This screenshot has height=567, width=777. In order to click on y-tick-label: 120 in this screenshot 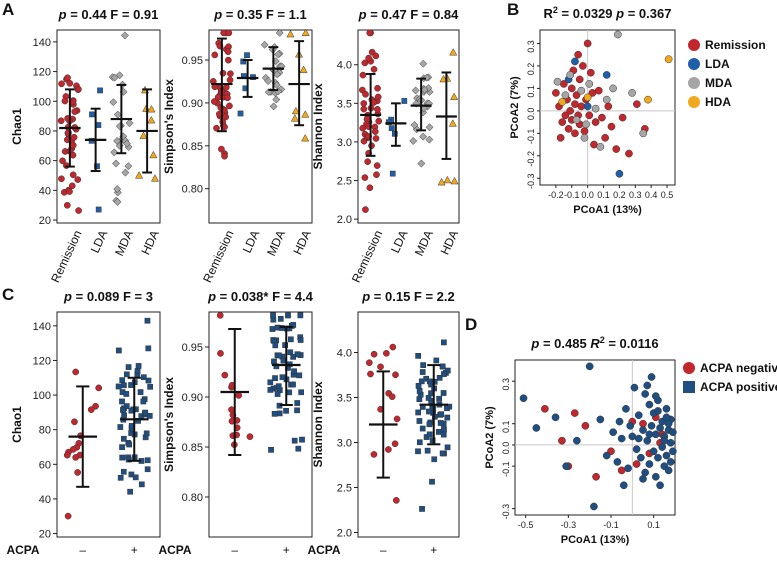, I will do `click(42, 361)`.